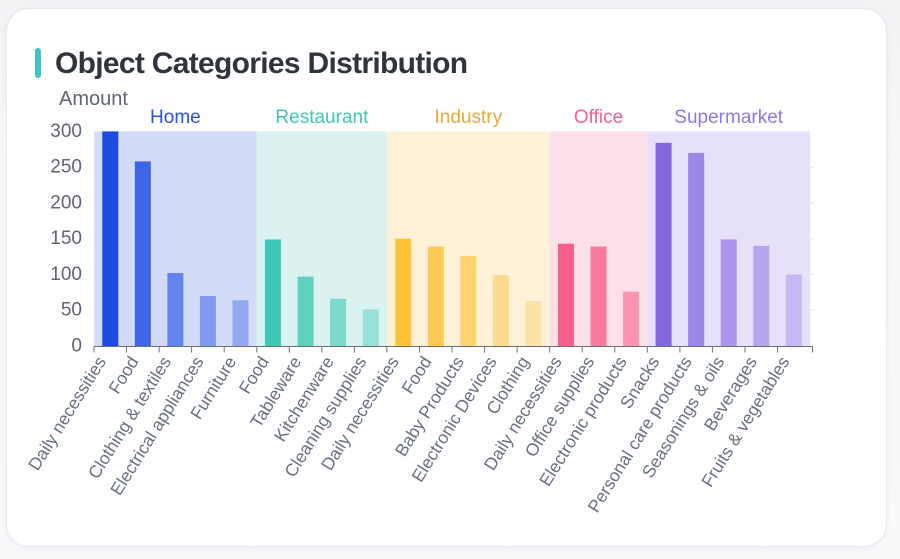 Image resolution: width=900 pixels, height=559 pixels. I want to click on svg-text: 100, so click(66, 274).